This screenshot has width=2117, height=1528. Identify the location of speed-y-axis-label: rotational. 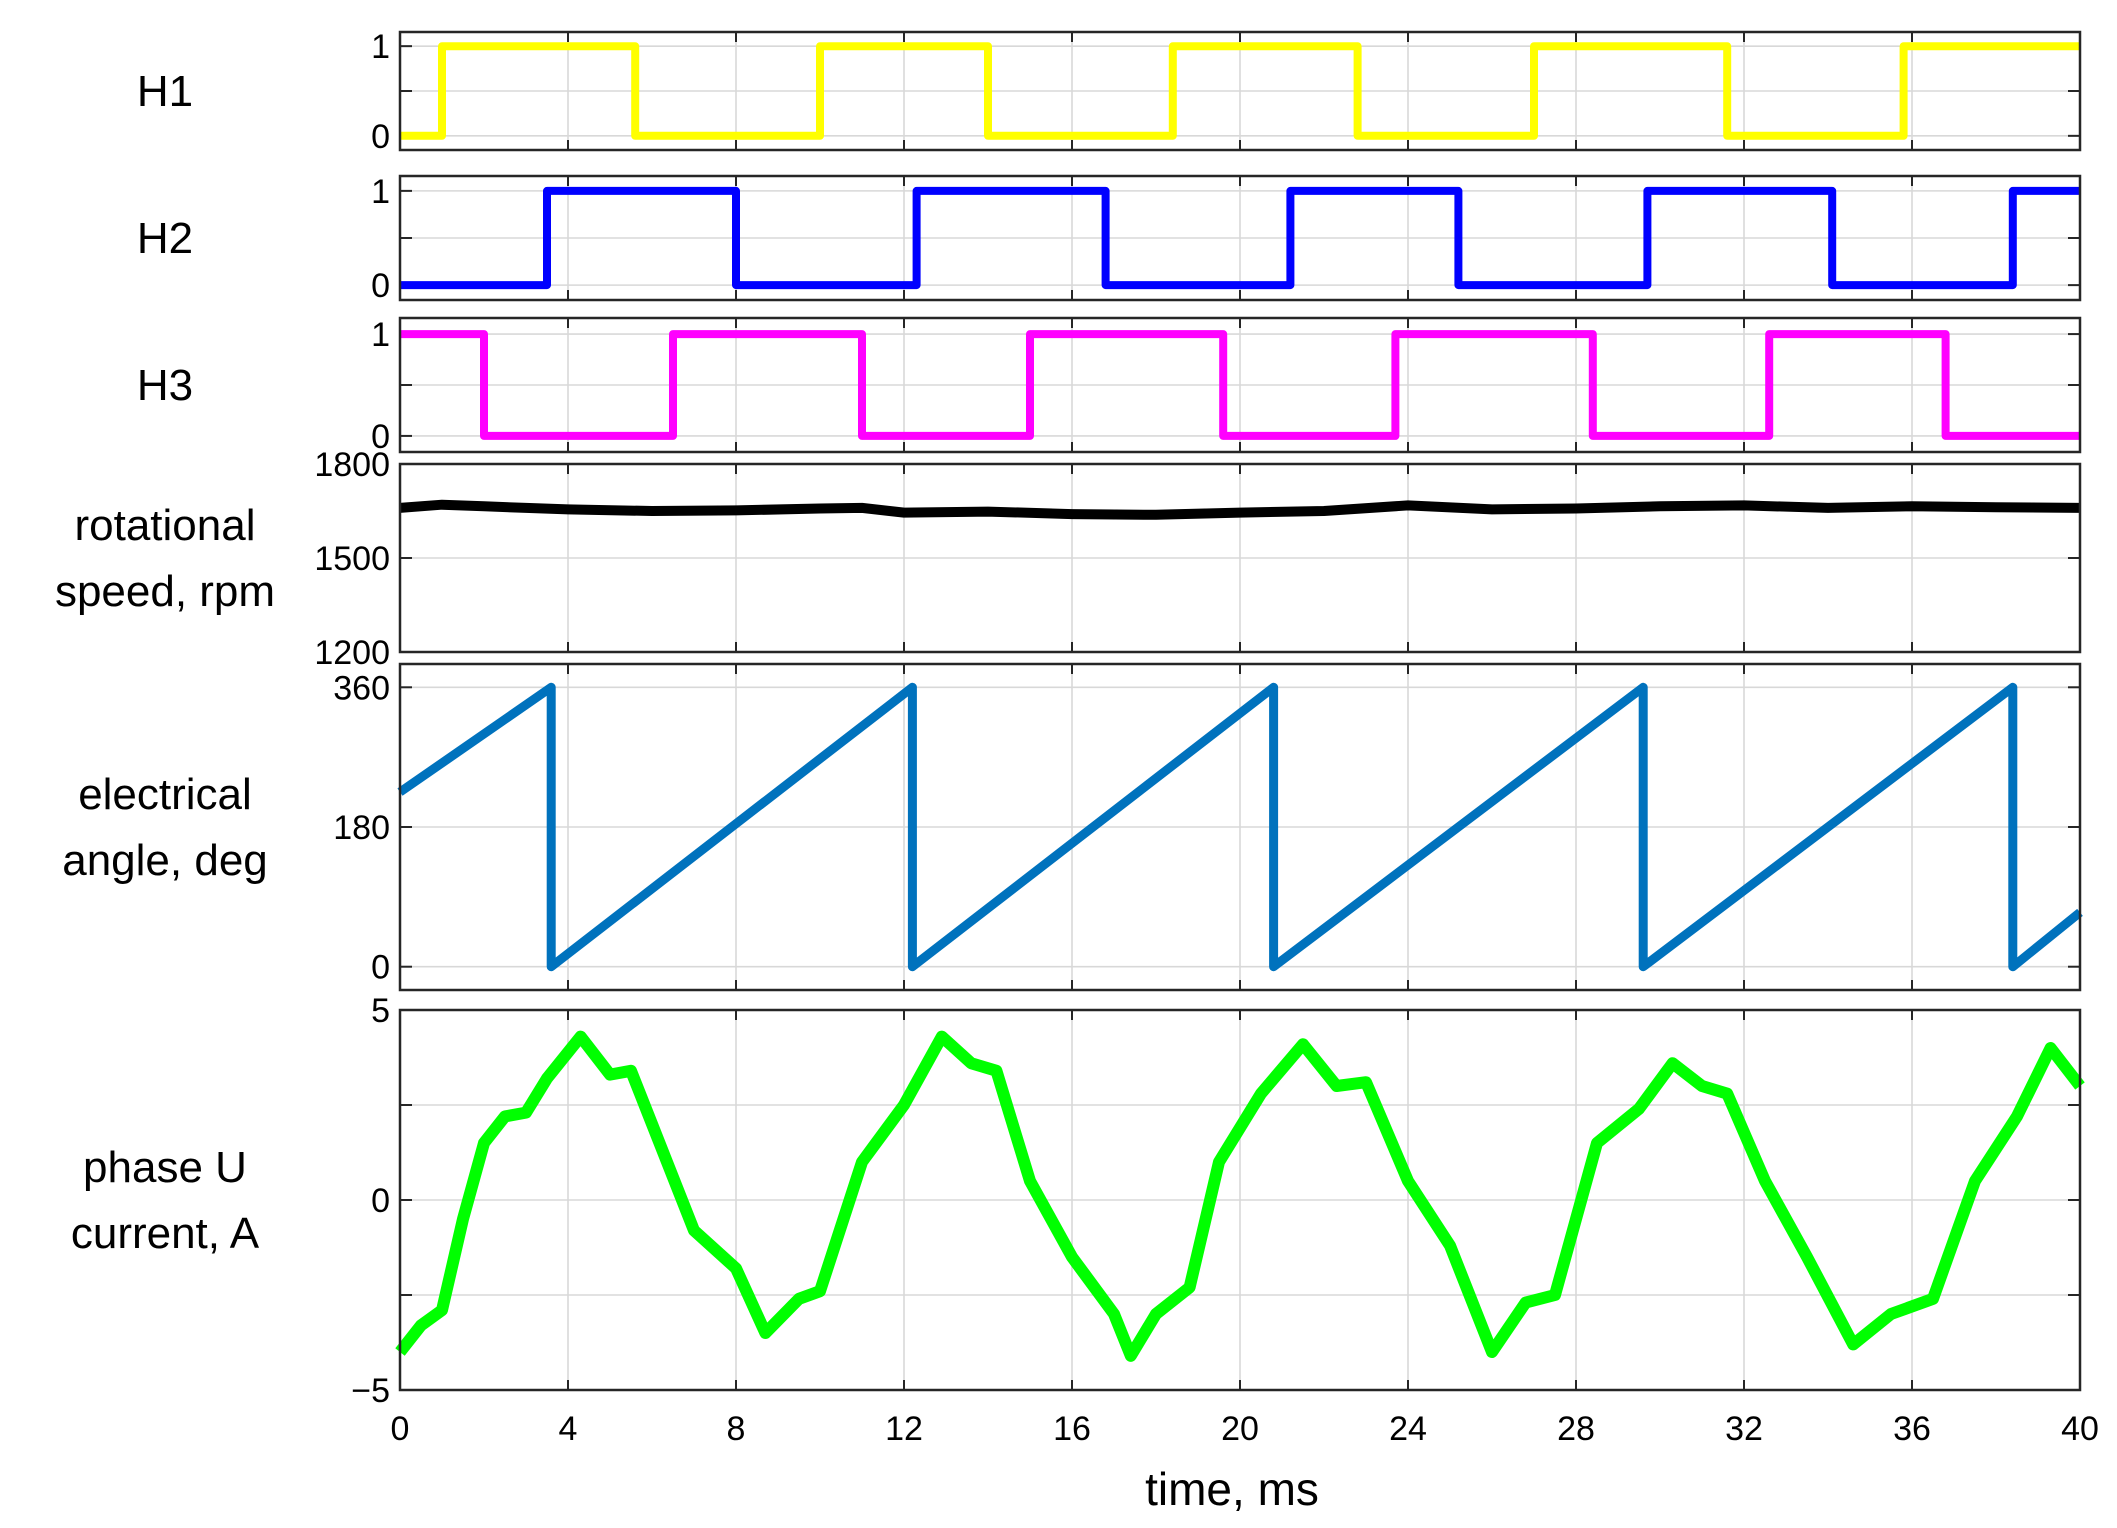
(164, 525).